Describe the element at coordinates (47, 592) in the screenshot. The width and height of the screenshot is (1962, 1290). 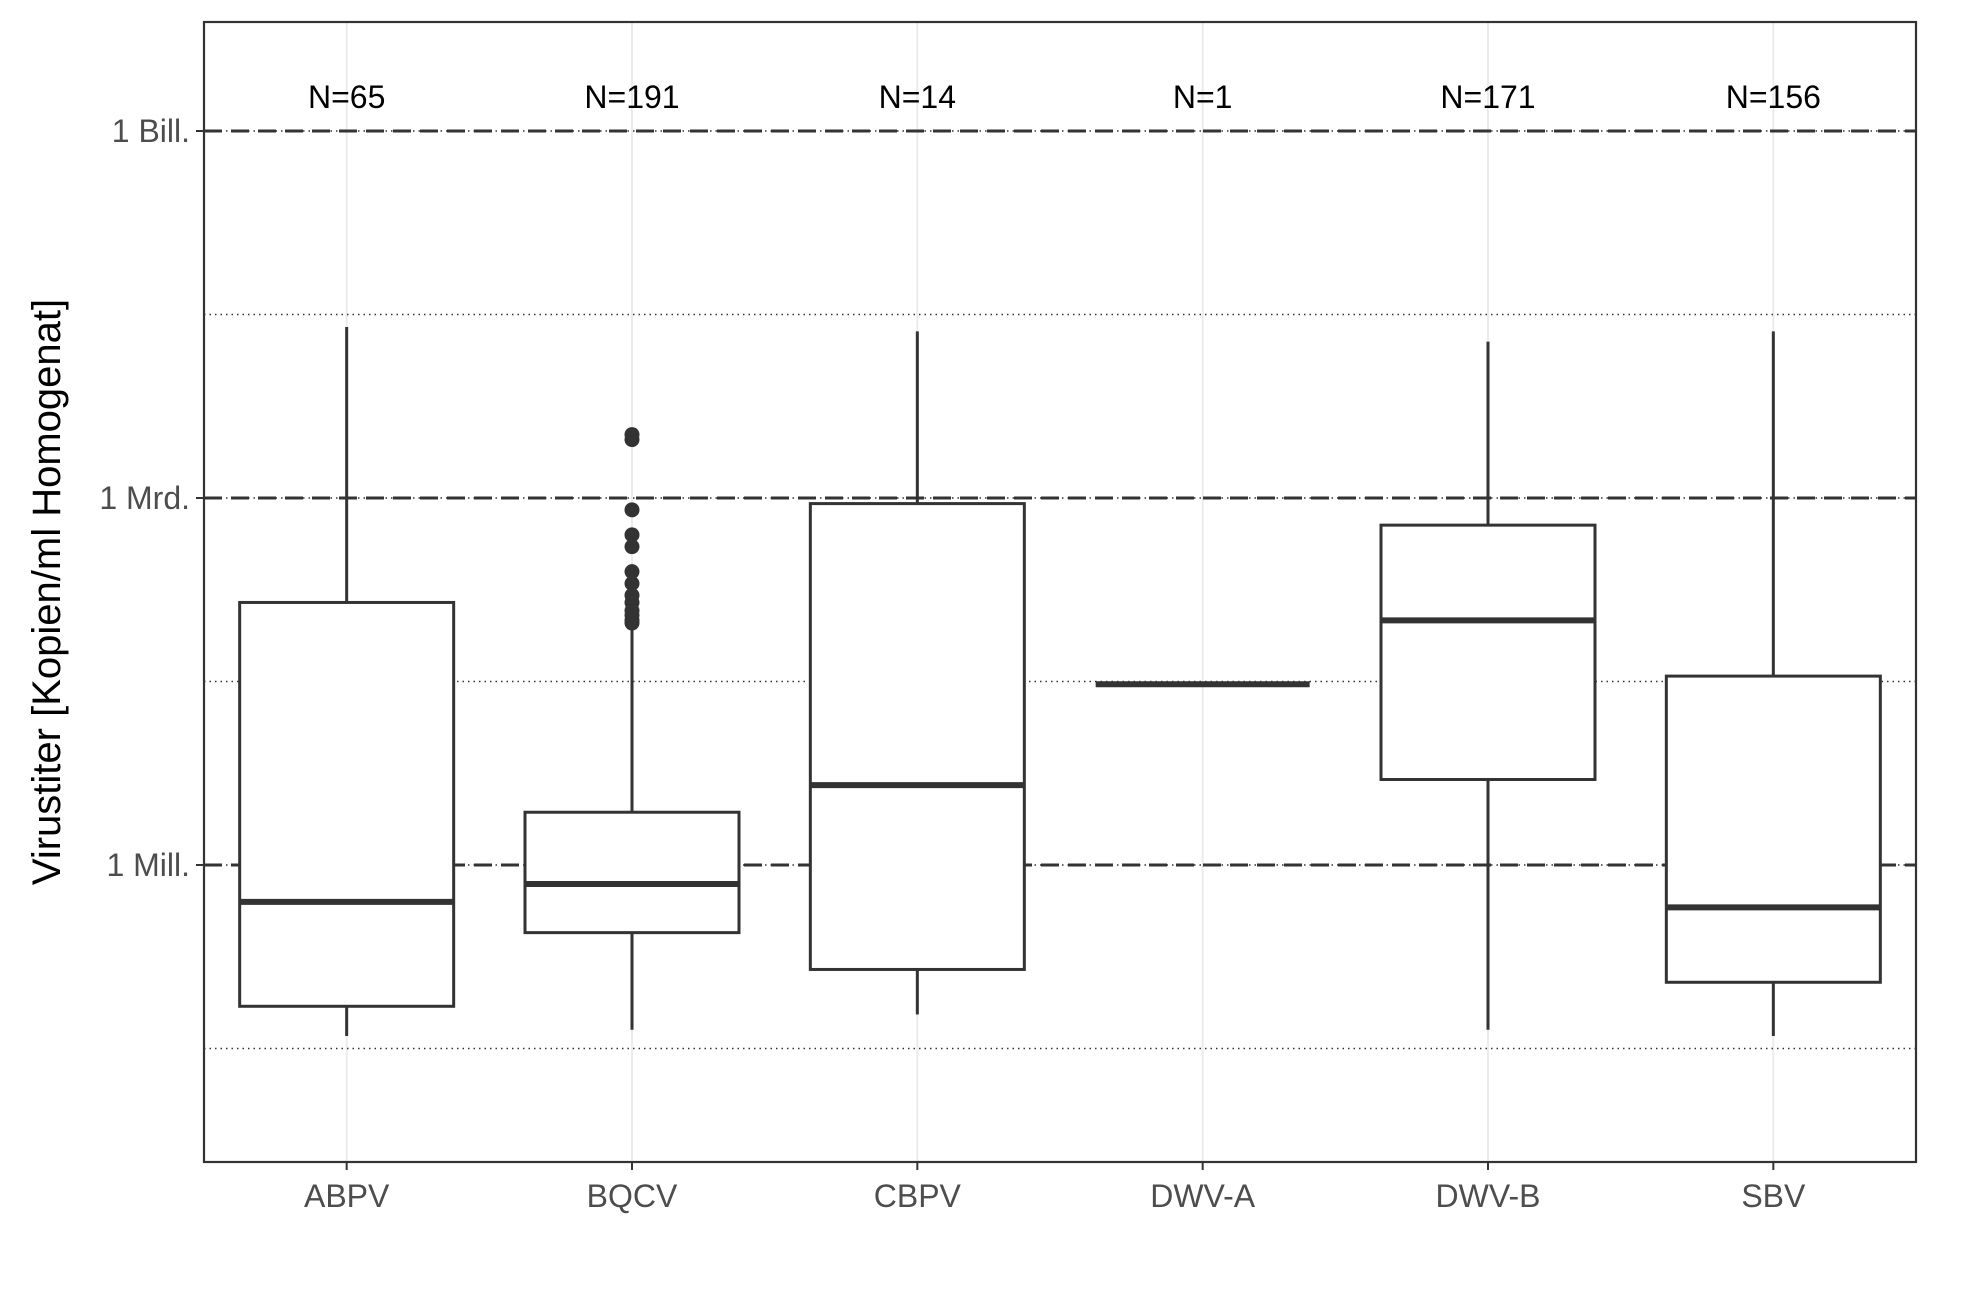
I see `y-axis-title: Virustiter [Kopien/ml Homogenat]` at that location.